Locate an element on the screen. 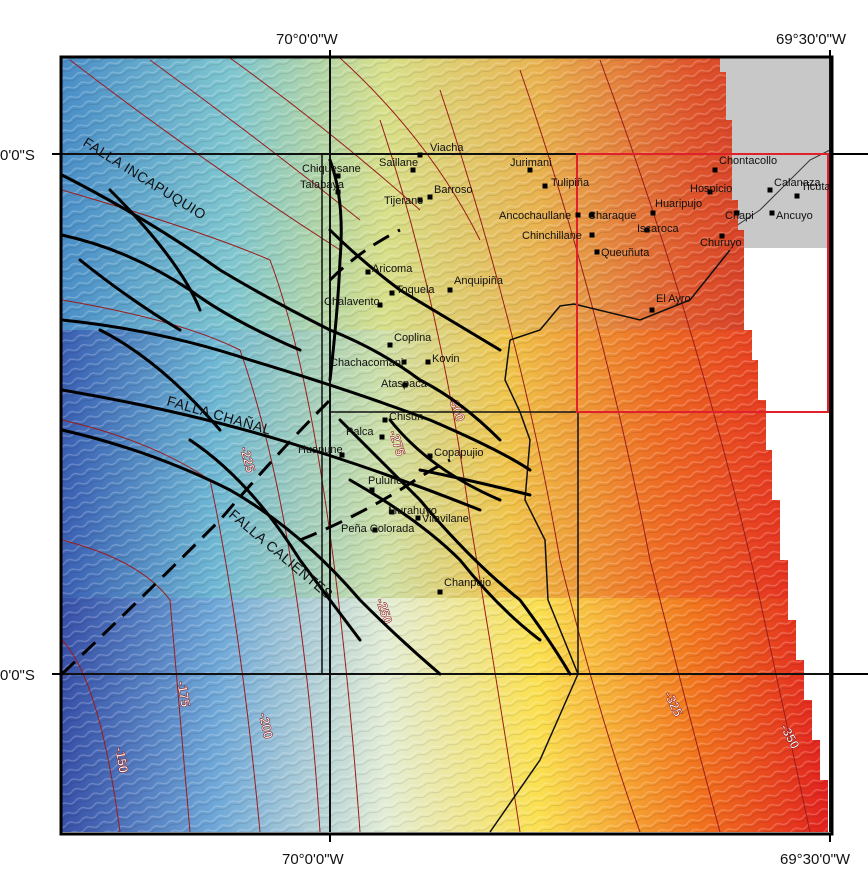 Image resolution: width=868 pixels, height=870 pixels. town-label: Peña Colorada is located at coordinates (378, 529).